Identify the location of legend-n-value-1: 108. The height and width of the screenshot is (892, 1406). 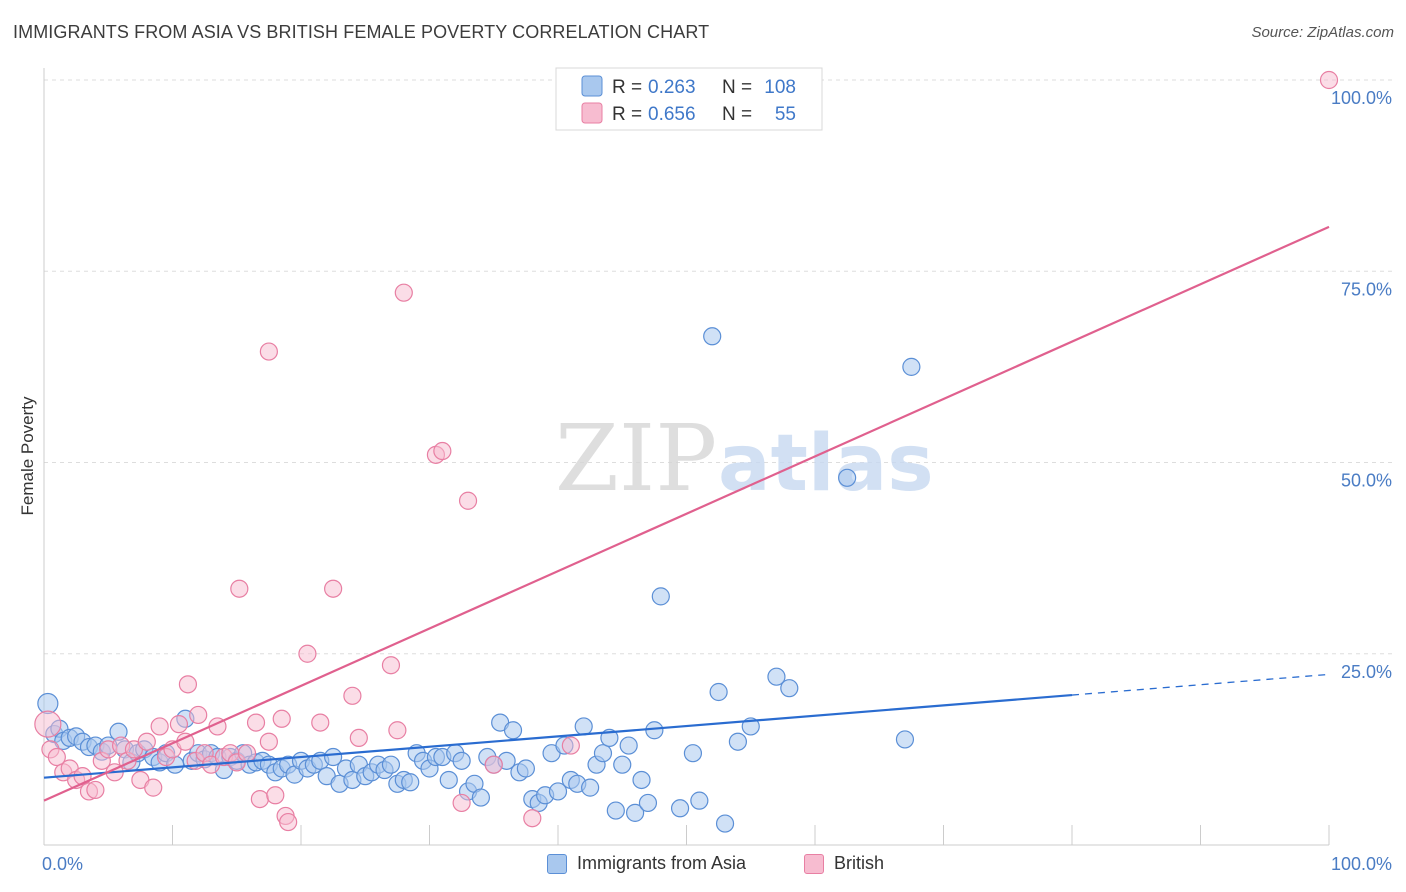
(780, 87).